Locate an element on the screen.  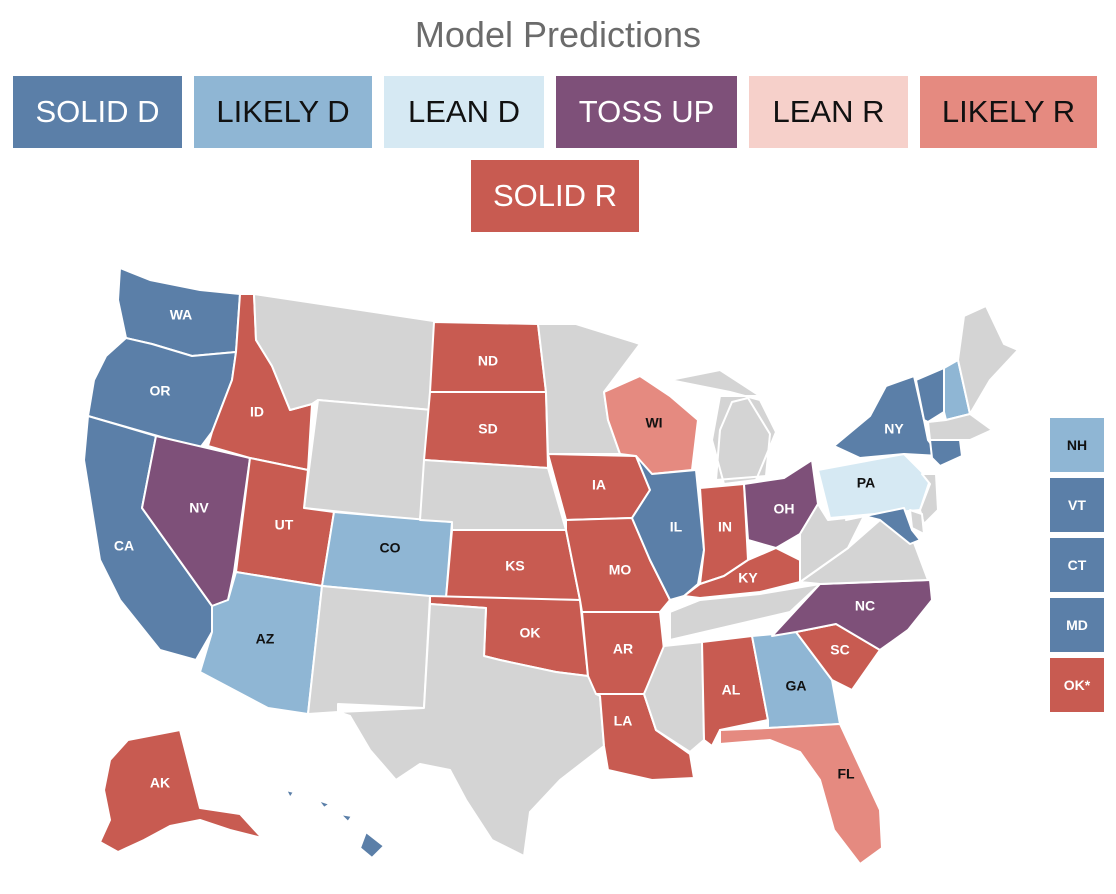
state-me is located at coordinates (988, 360).